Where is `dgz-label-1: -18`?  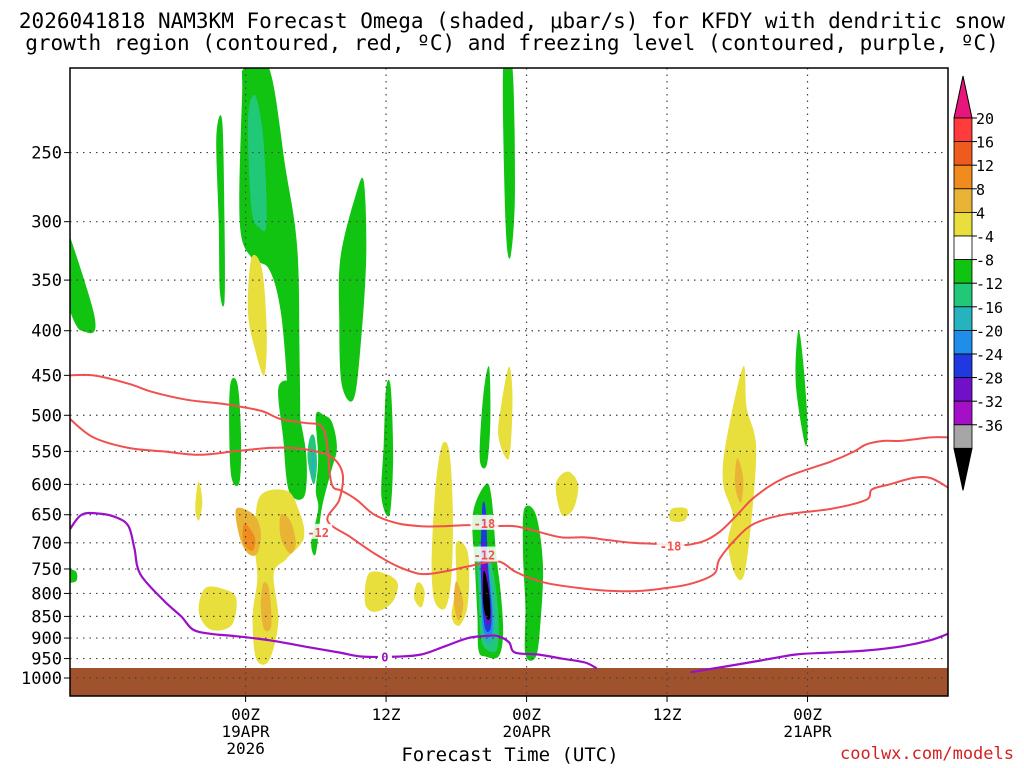
dgz-label-1: -18 is located at coordinates (671, 547).